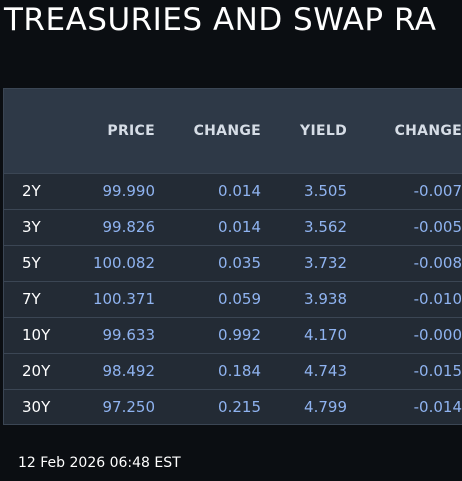 The width and height of the screenshot is (462, 481). Describe the element at coordinates (31, 299) in the screenshot. I see `tenor-cell: 7Y` at that location.